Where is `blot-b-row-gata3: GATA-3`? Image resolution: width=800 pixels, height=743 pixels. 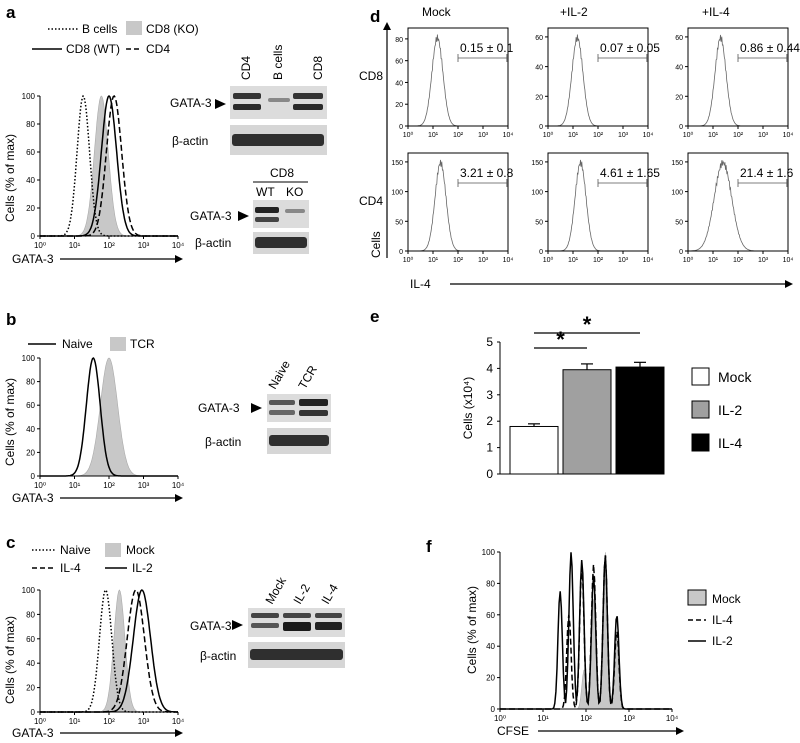
blot-b-row-gata3: GATA-3 is located at coordinates (219, 408).